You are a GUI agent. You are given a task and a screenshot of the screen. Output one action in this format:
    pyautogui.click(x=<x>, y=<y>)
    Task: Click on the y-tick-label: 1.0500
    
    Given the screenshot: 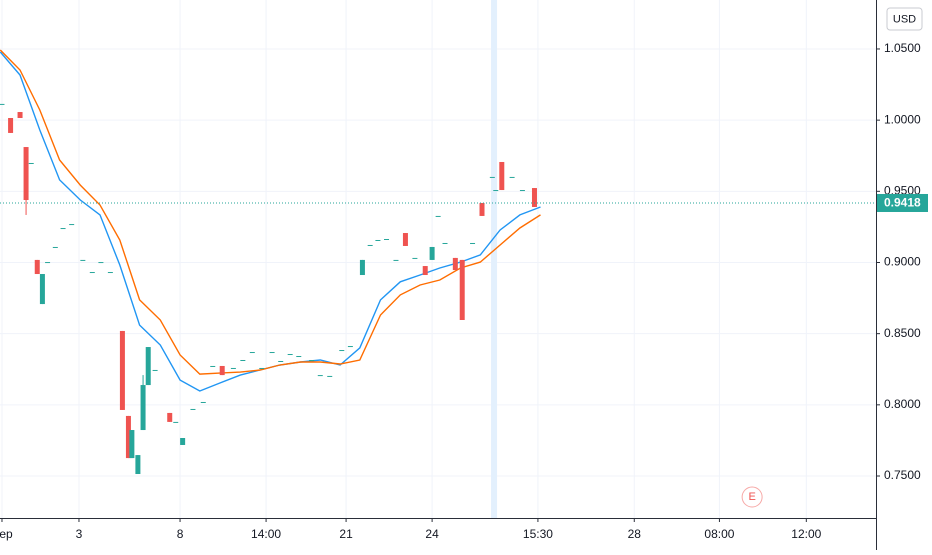 What is the action you would take?
    pyautogui.click(x=902, y=48)
    